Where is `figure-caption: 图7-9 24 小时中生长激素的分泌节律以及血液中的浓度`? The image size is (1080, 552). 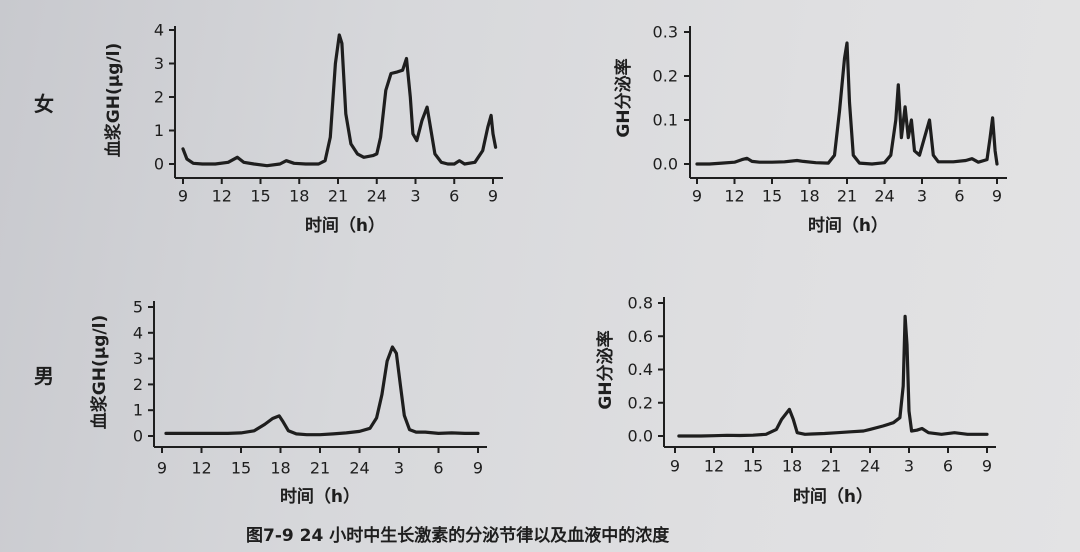 figure-caption: 图7-9 24 小时中生长激素的分泌节律以及血液中的浓度 is located at coordinates (458, 536).